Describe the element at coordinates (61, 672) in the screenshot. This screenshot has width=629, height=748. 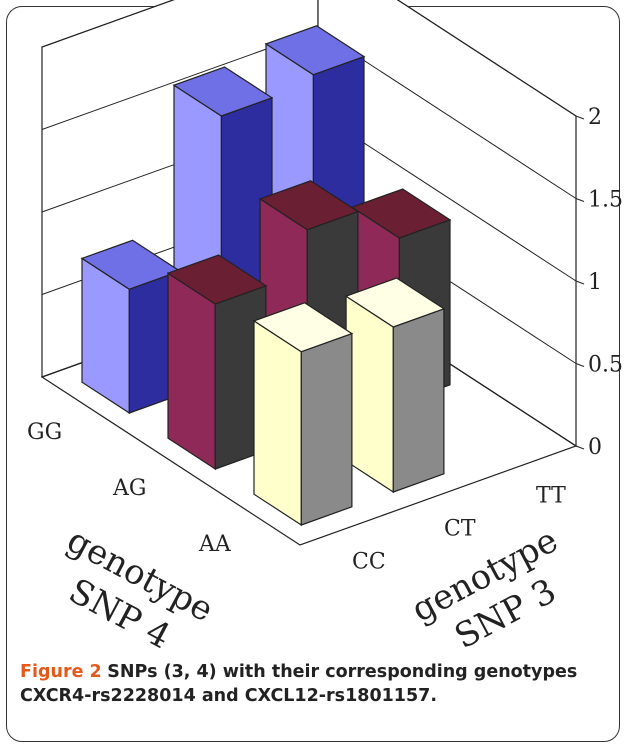
I see `caption-label: Figure 2` at that location.